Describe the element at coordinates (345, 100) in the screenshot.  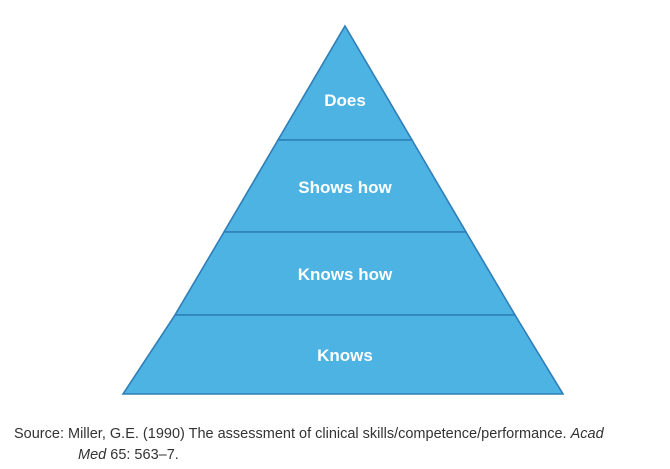
I see `pyramid-label-does: Does` at that location.